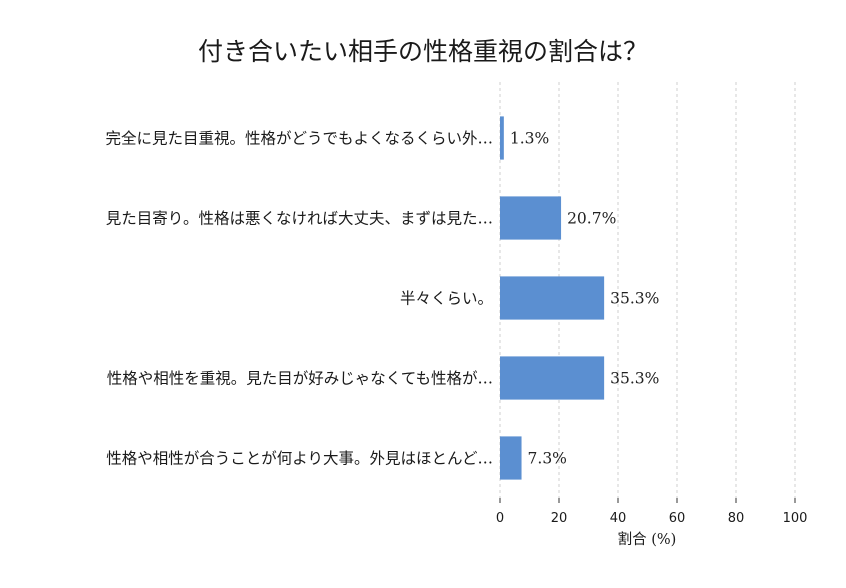  What do you see at coordinates (647, 539) in the screenshot?
I see `x-axis-title: 割合 (%)` at bounding box center [647, 539].